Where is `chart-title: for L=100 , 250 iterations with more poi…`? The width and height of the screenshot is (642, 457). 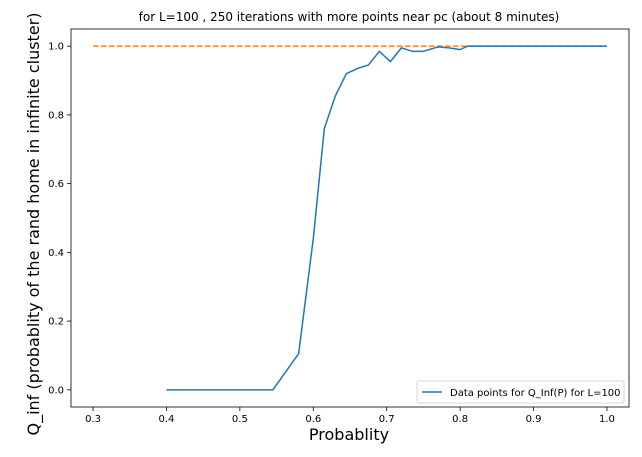
chart-title: for L=100 , 250 iterations with more poi… is located at coordinates (349, 17).